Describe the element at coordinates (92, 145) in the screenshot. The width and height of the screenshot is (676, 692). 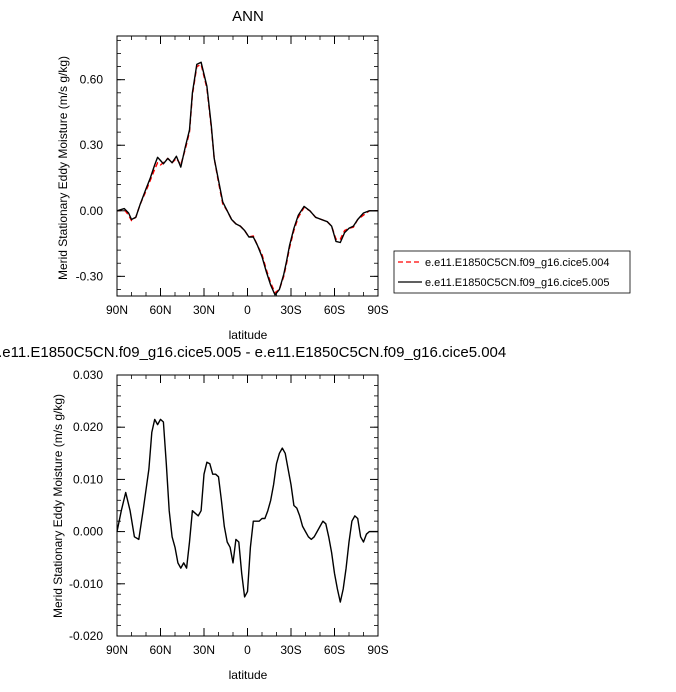
I see `y-tick-label: 0.30` at that location.